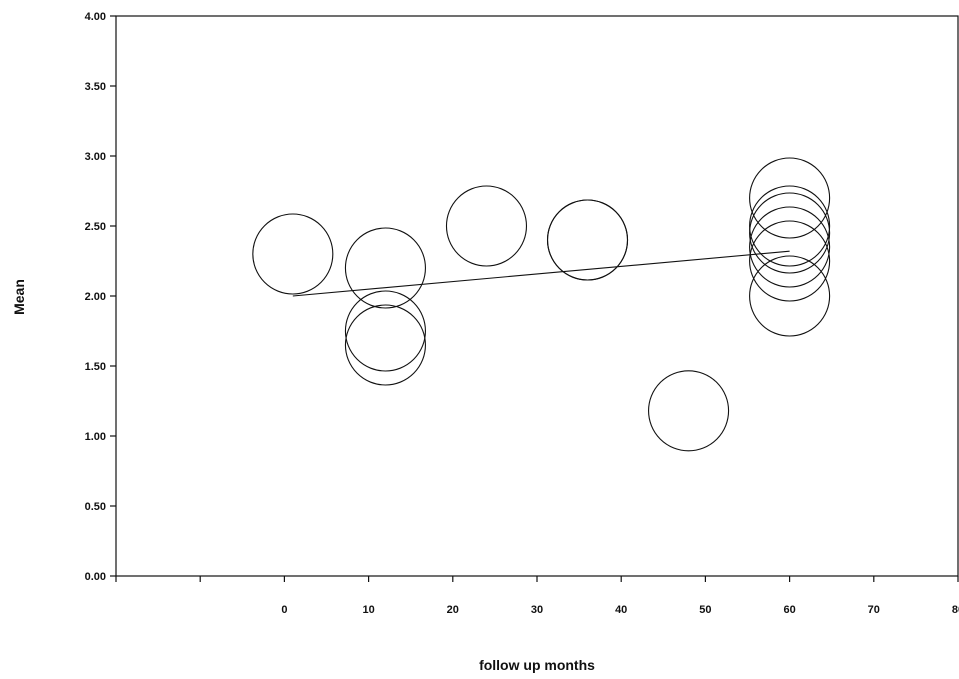 The width and height of the screenshot is (959, 679). I want to click on x-tick-label: 80, so click(955, 610).